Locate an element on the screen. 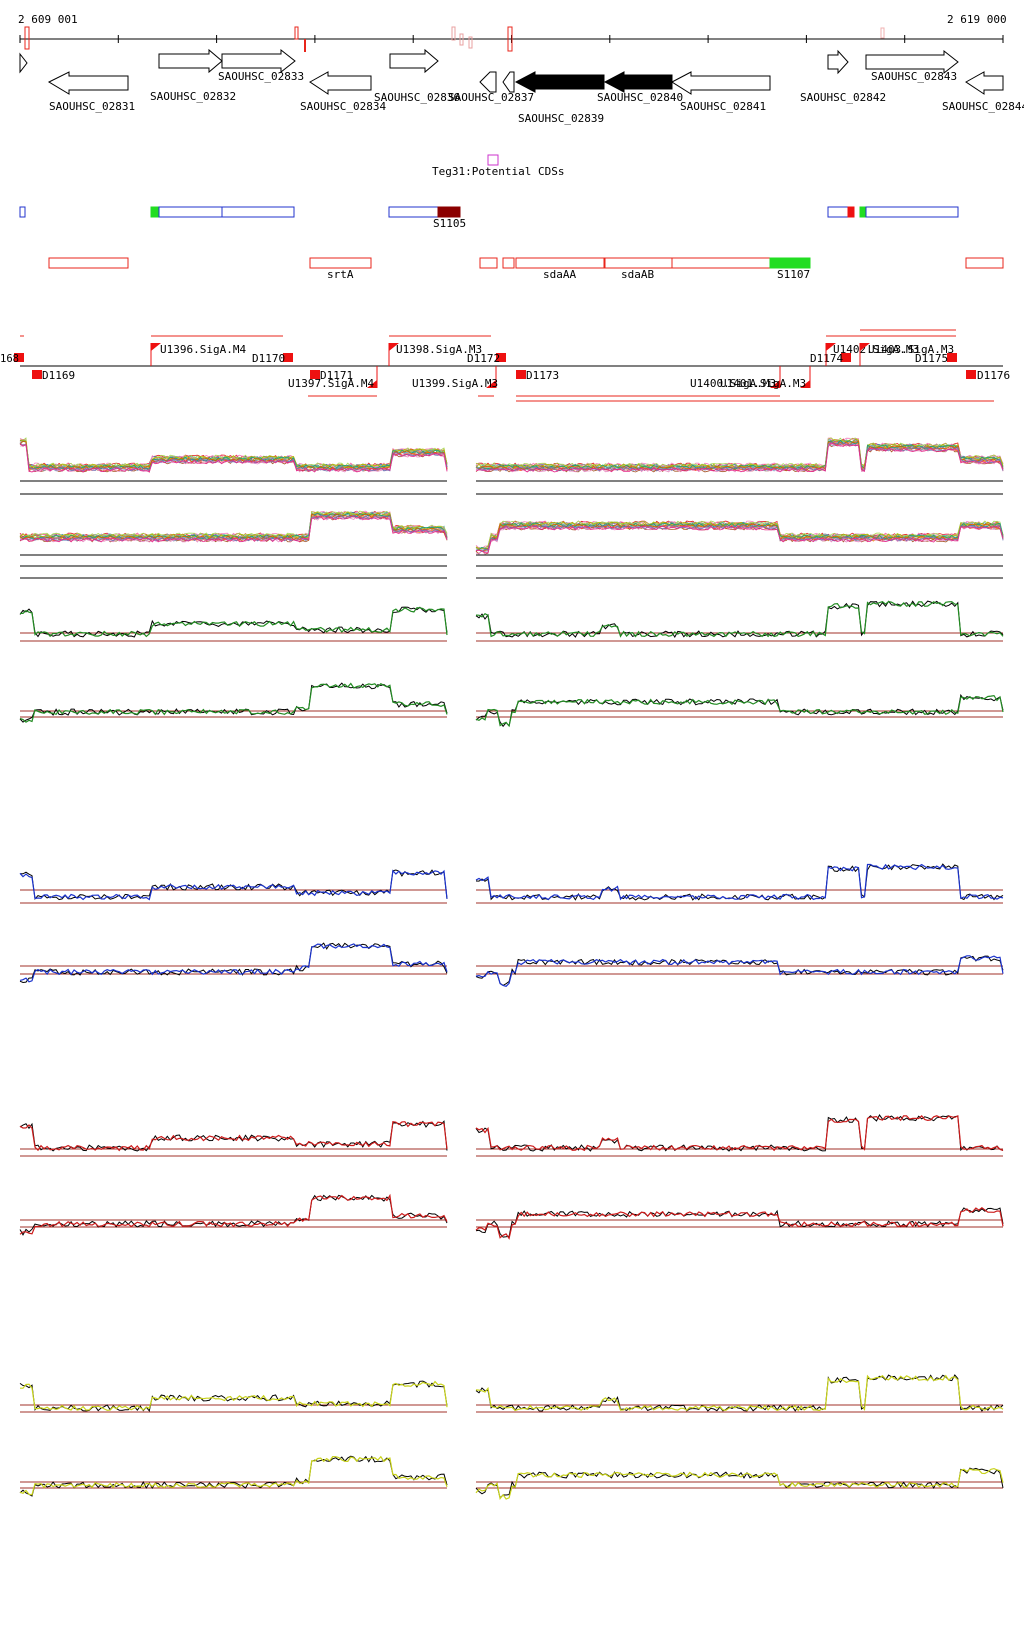 The image size is (1024, 1640). gene-label: SAOUHSC_02839 is located at coordinates (561, 118).